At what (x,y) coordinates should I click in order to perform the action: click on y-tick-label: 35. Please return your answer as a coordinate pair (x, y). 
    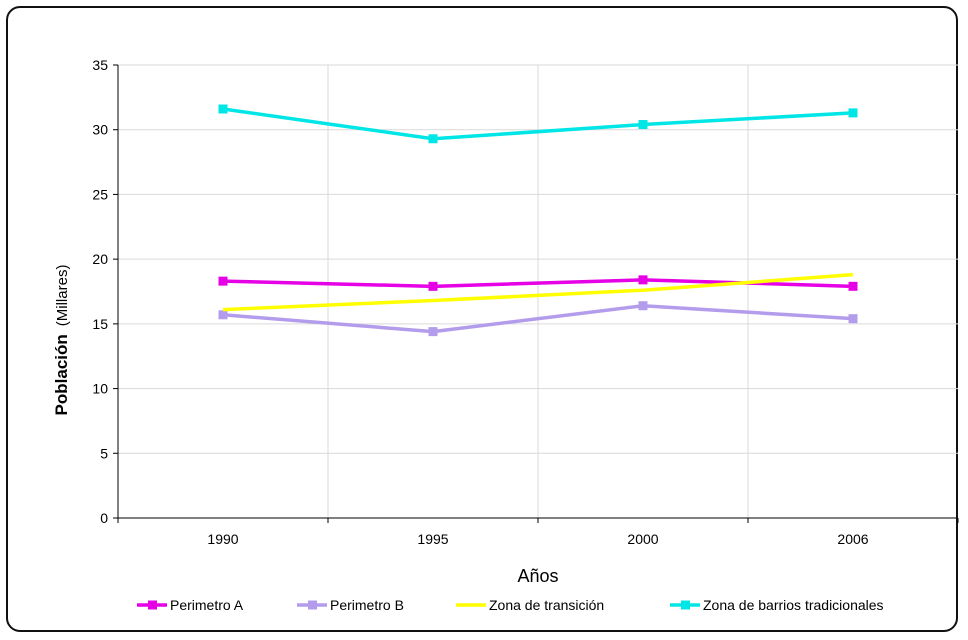
    Looking at the image, I should click on (100, 65).